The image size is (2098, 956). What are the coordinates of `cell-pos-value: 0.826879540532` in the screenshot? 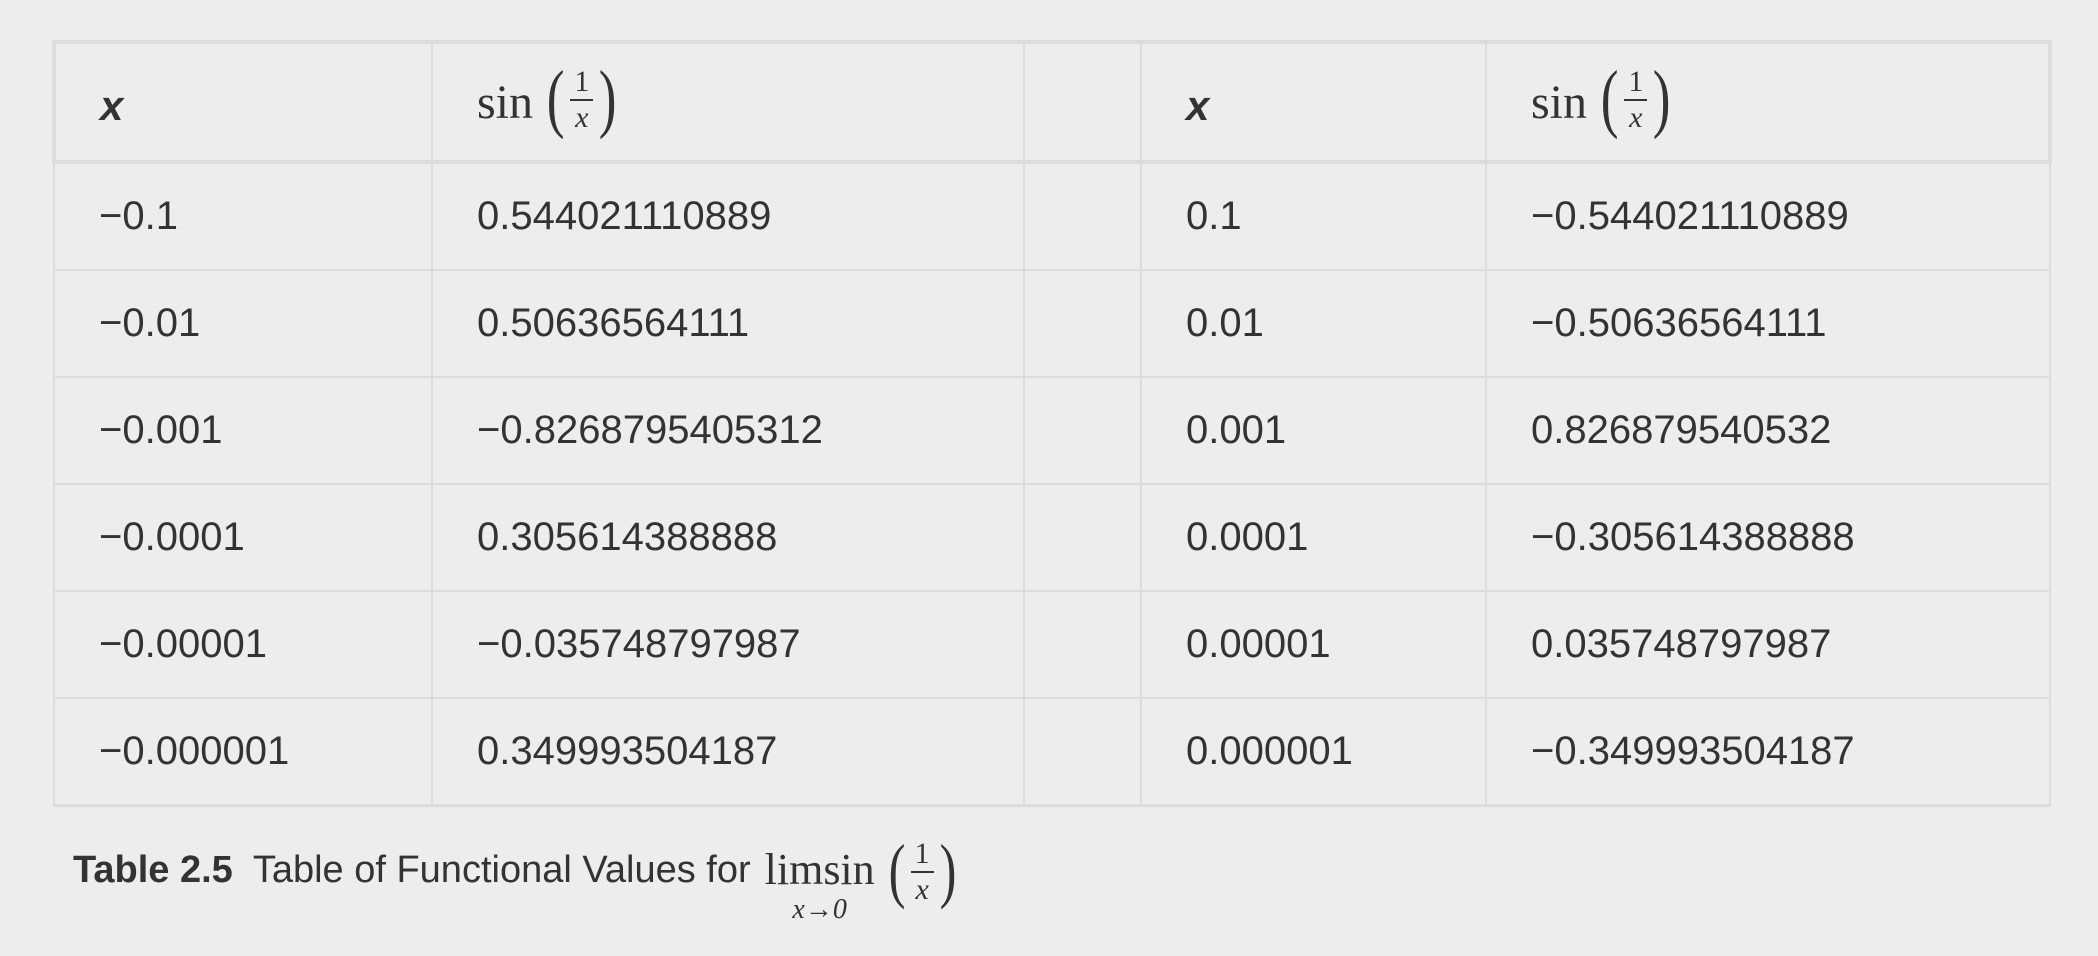 It's located at (1768, 430).